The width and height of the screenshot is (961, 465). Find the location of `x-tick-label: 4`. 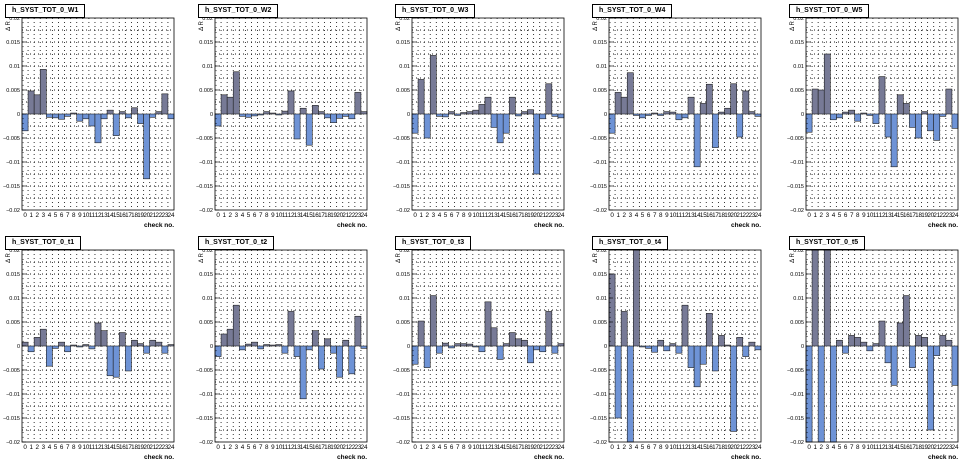

x-tick-label: 4 is located at coordinates (834, 447).